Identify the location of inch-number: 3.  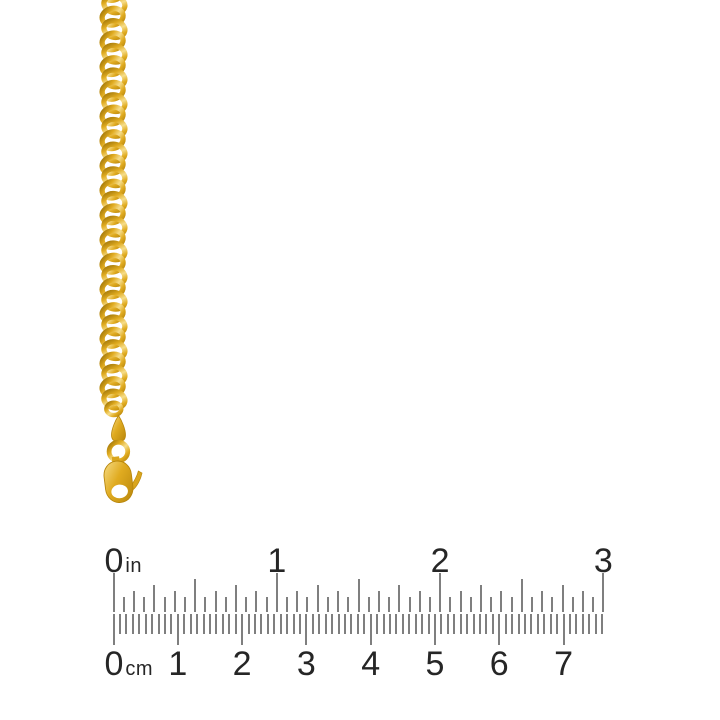
(603, 561).